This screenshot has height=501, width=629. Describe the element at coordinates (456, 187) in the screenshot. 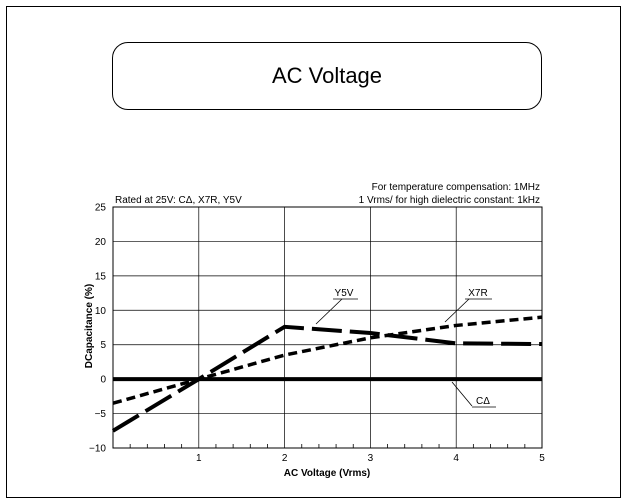

I see `frequency-note-line1: For temperature compensation: 1MHz` at that location.